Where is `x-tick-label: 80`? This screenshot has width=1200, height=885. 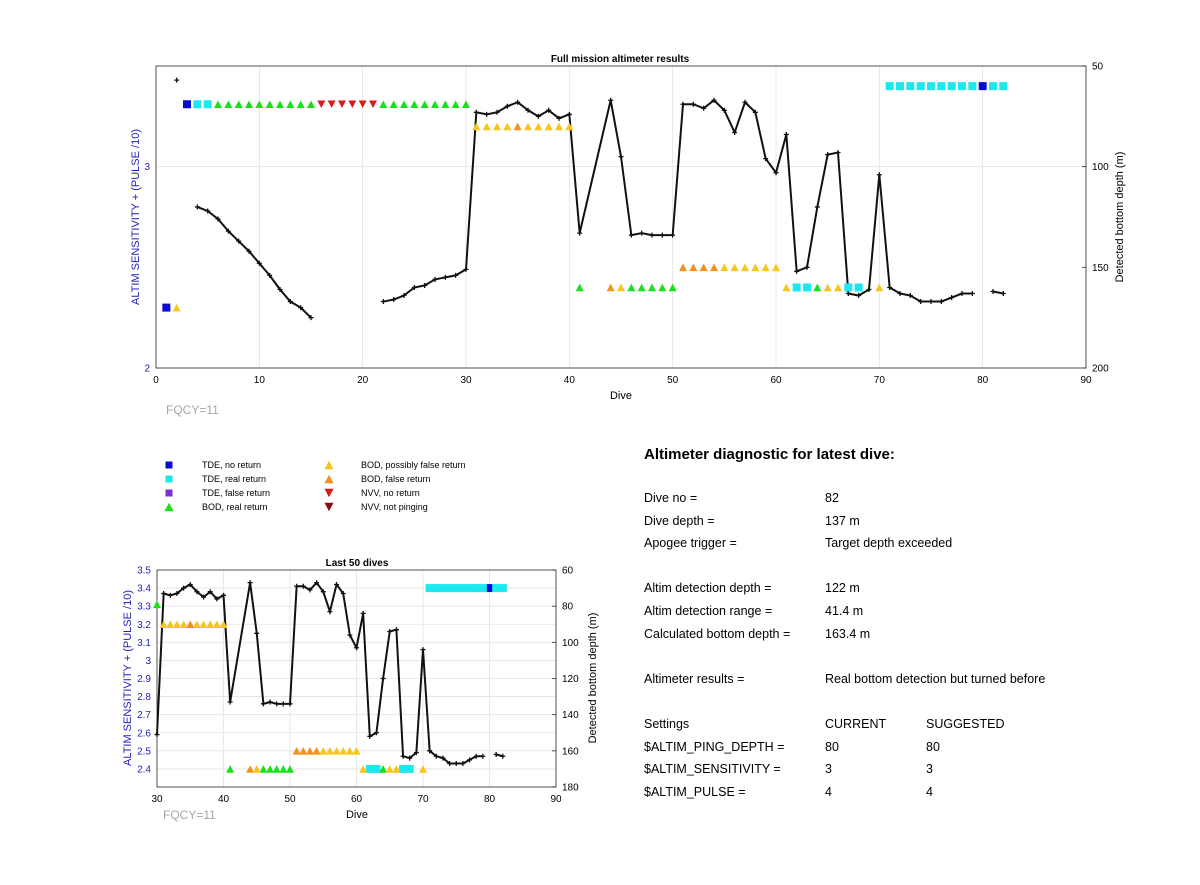
x-tick-label: 80 is located at coordinates (983, 380).